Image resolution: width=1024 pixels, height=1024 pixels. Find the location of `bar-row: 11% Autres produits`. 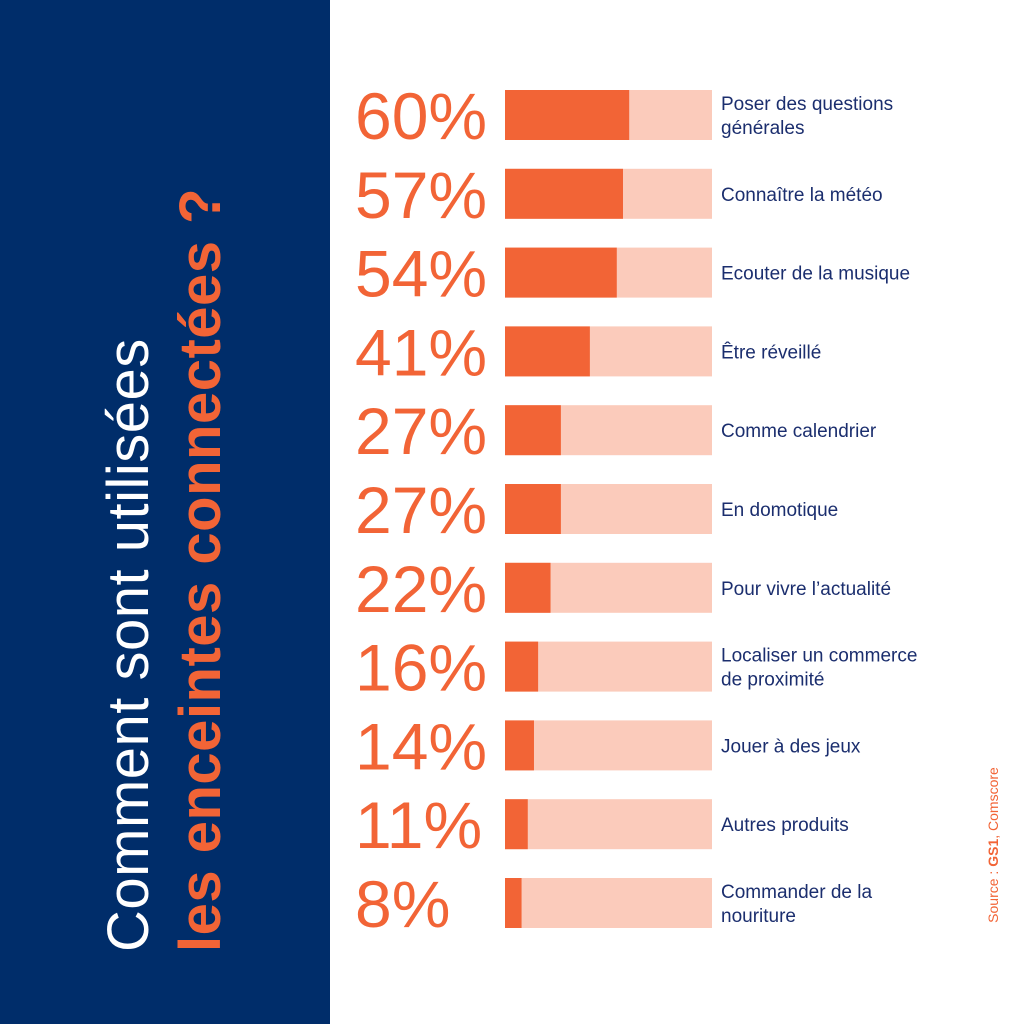

bar-row: 11% Autres produits is located at coordinates (602, 825).